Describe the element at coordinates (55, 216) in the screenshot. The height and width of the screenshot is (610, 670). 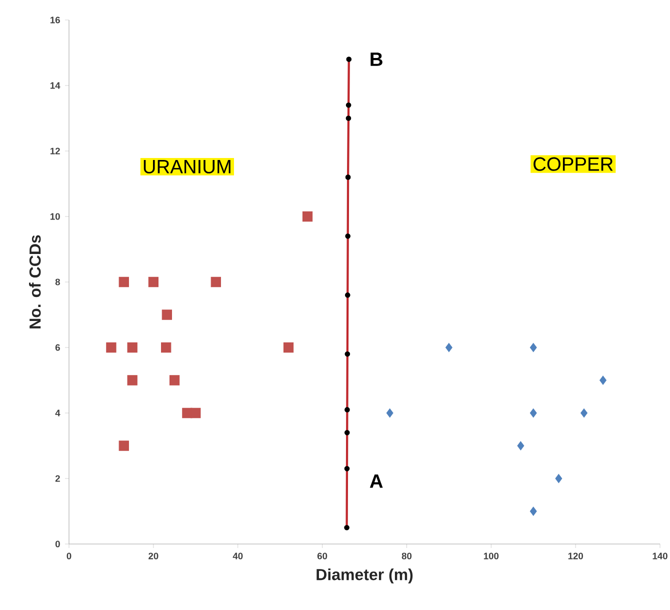
I see `y-tick-label: 10` at that location.